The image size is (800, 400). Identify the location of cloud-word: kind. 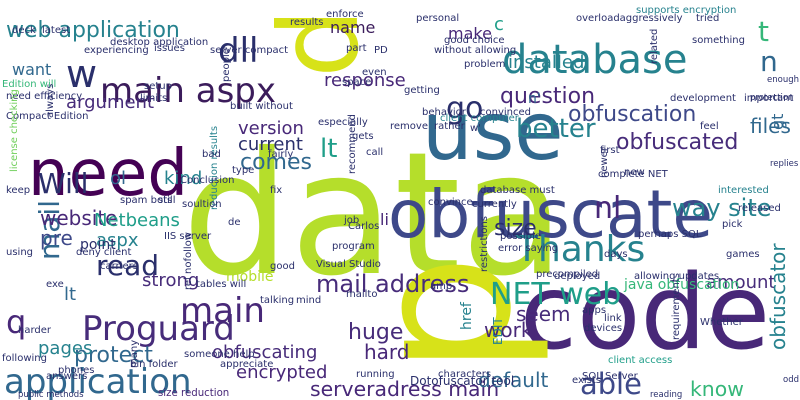
(183, 178).